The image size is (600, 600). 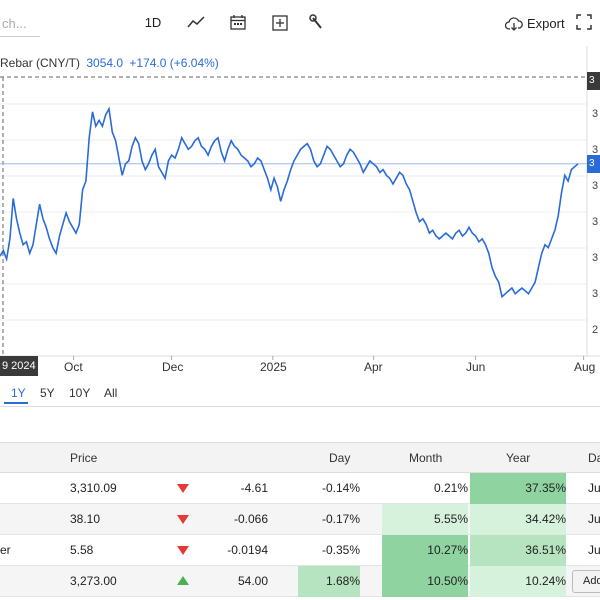 I want to click on cloud-download-icon, so click(x=514, y=24).